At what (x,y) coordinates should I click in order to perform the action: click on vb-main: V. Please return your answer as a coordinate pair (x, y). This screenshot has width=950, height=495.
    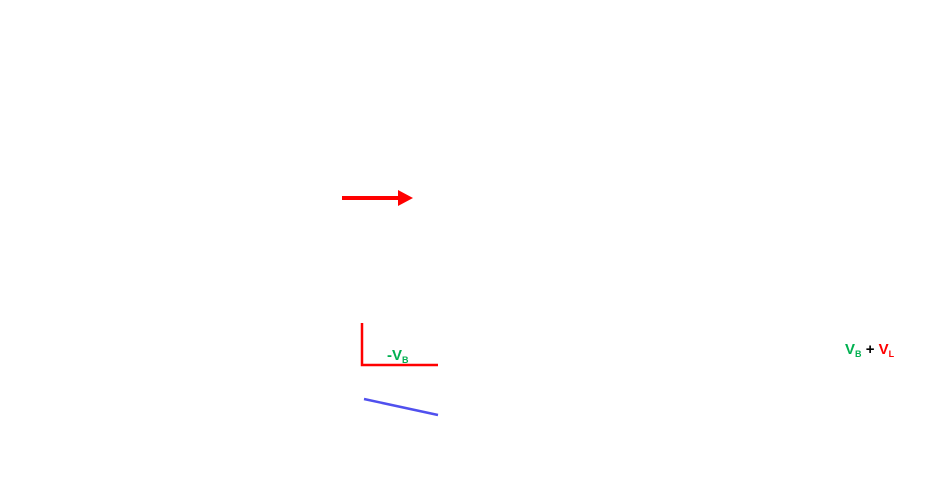
    Looking at the image, I should click on (850, 349).